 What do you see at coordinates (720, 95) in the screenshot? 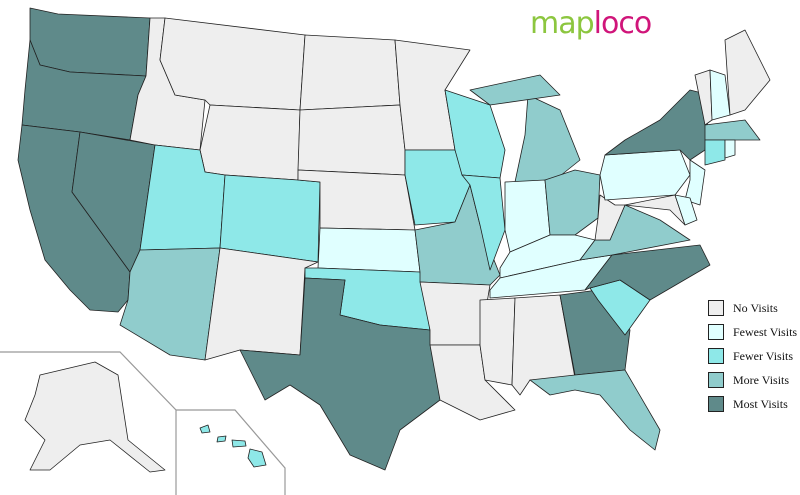
I see `state-nh` at bounding box center [720, 95].